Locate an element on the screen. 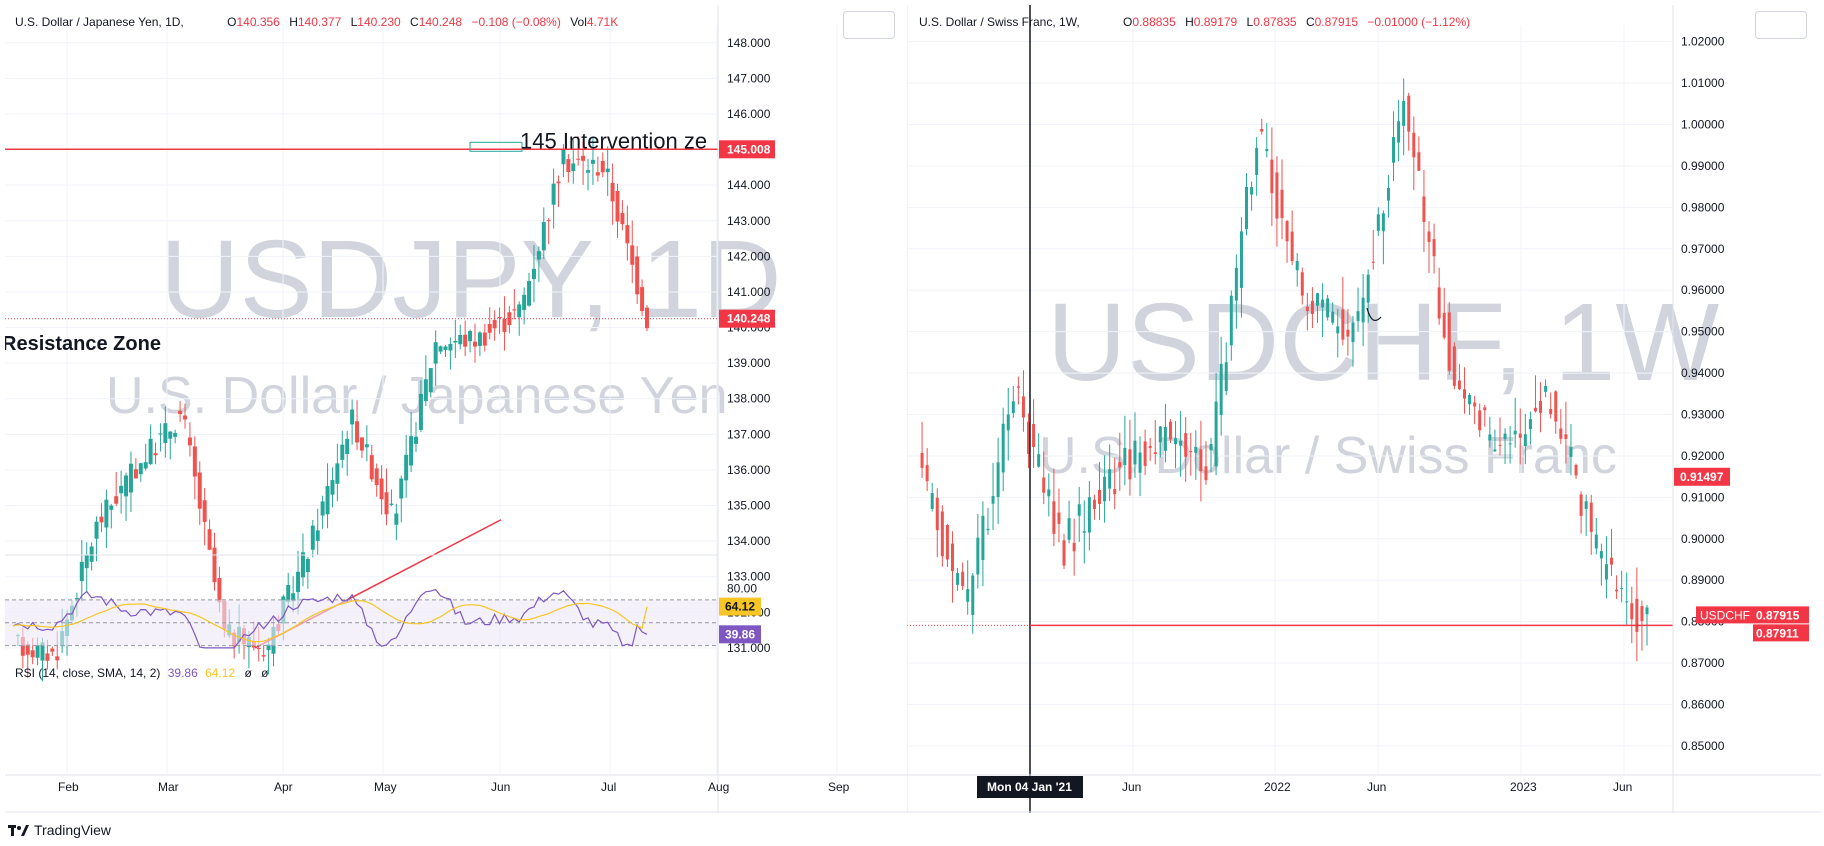  line-price-tag-text: 0.87911 is located at coordinates (1777, 633).